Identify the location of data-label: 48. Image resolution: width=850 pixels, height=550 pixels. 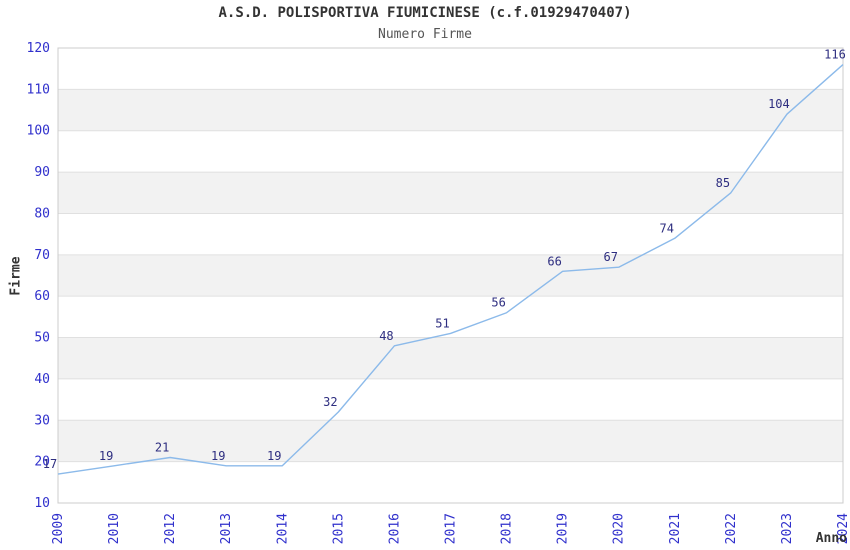
(386, 336).